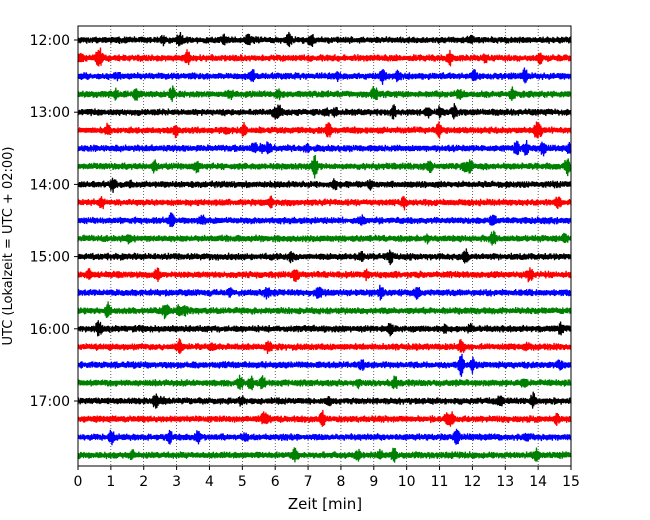 This screenshot has height=520, width=650. Describe the element at coordinates (78, 482) in the screenshot. I see `x-tick-label-0: 0` at that location.